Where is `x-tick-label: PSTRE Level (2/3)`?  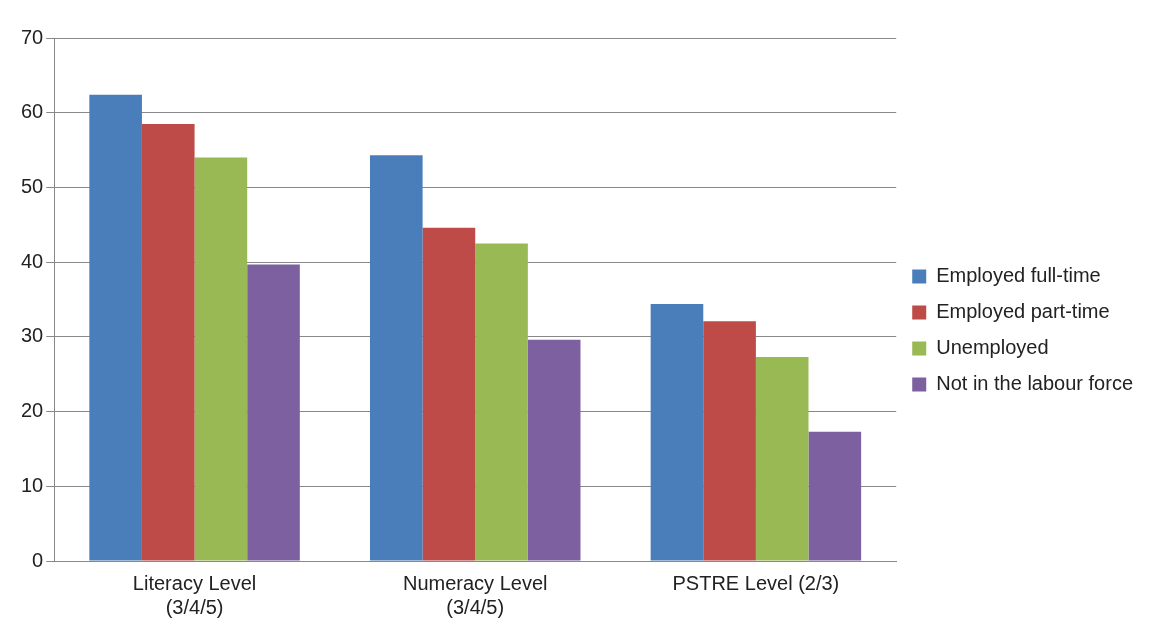 x-tick-label: PSTRE Level (2/3) is located at coordinates (756, 582).